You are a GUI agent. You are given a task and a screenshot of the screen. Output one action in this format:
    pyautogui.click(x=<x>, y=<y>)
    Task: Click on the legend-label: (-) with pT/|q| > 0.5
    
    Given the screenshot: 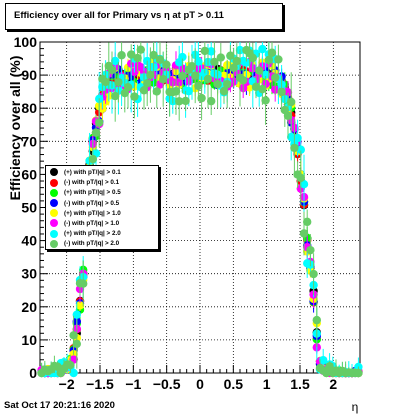 What is the action you would take?
    pyautogui.click(x=92, y=203)
    